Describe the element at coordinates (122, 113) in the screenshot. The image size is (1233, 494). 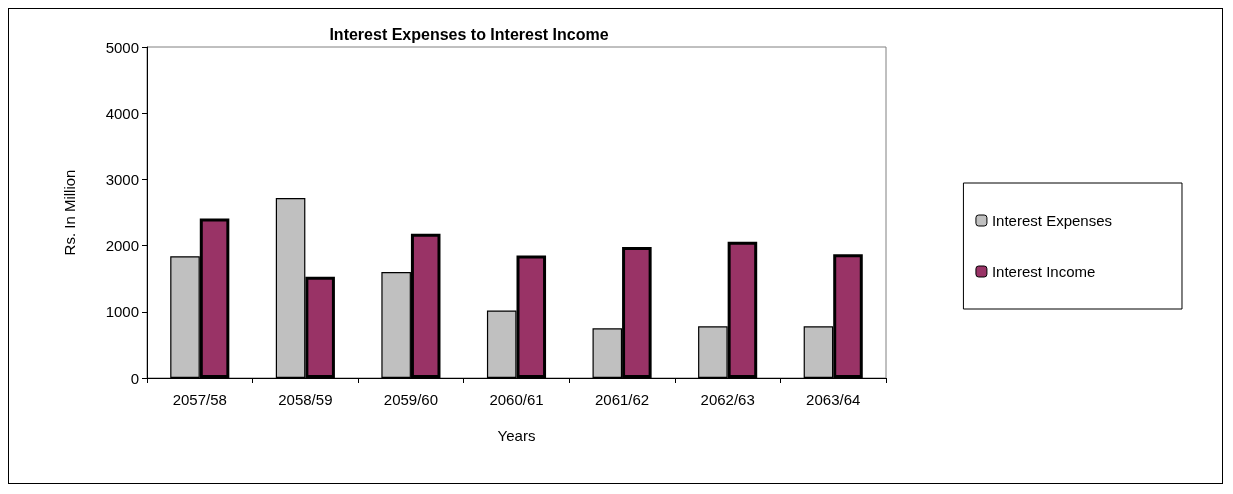
I see `y-tick-label: 4000` at that location.